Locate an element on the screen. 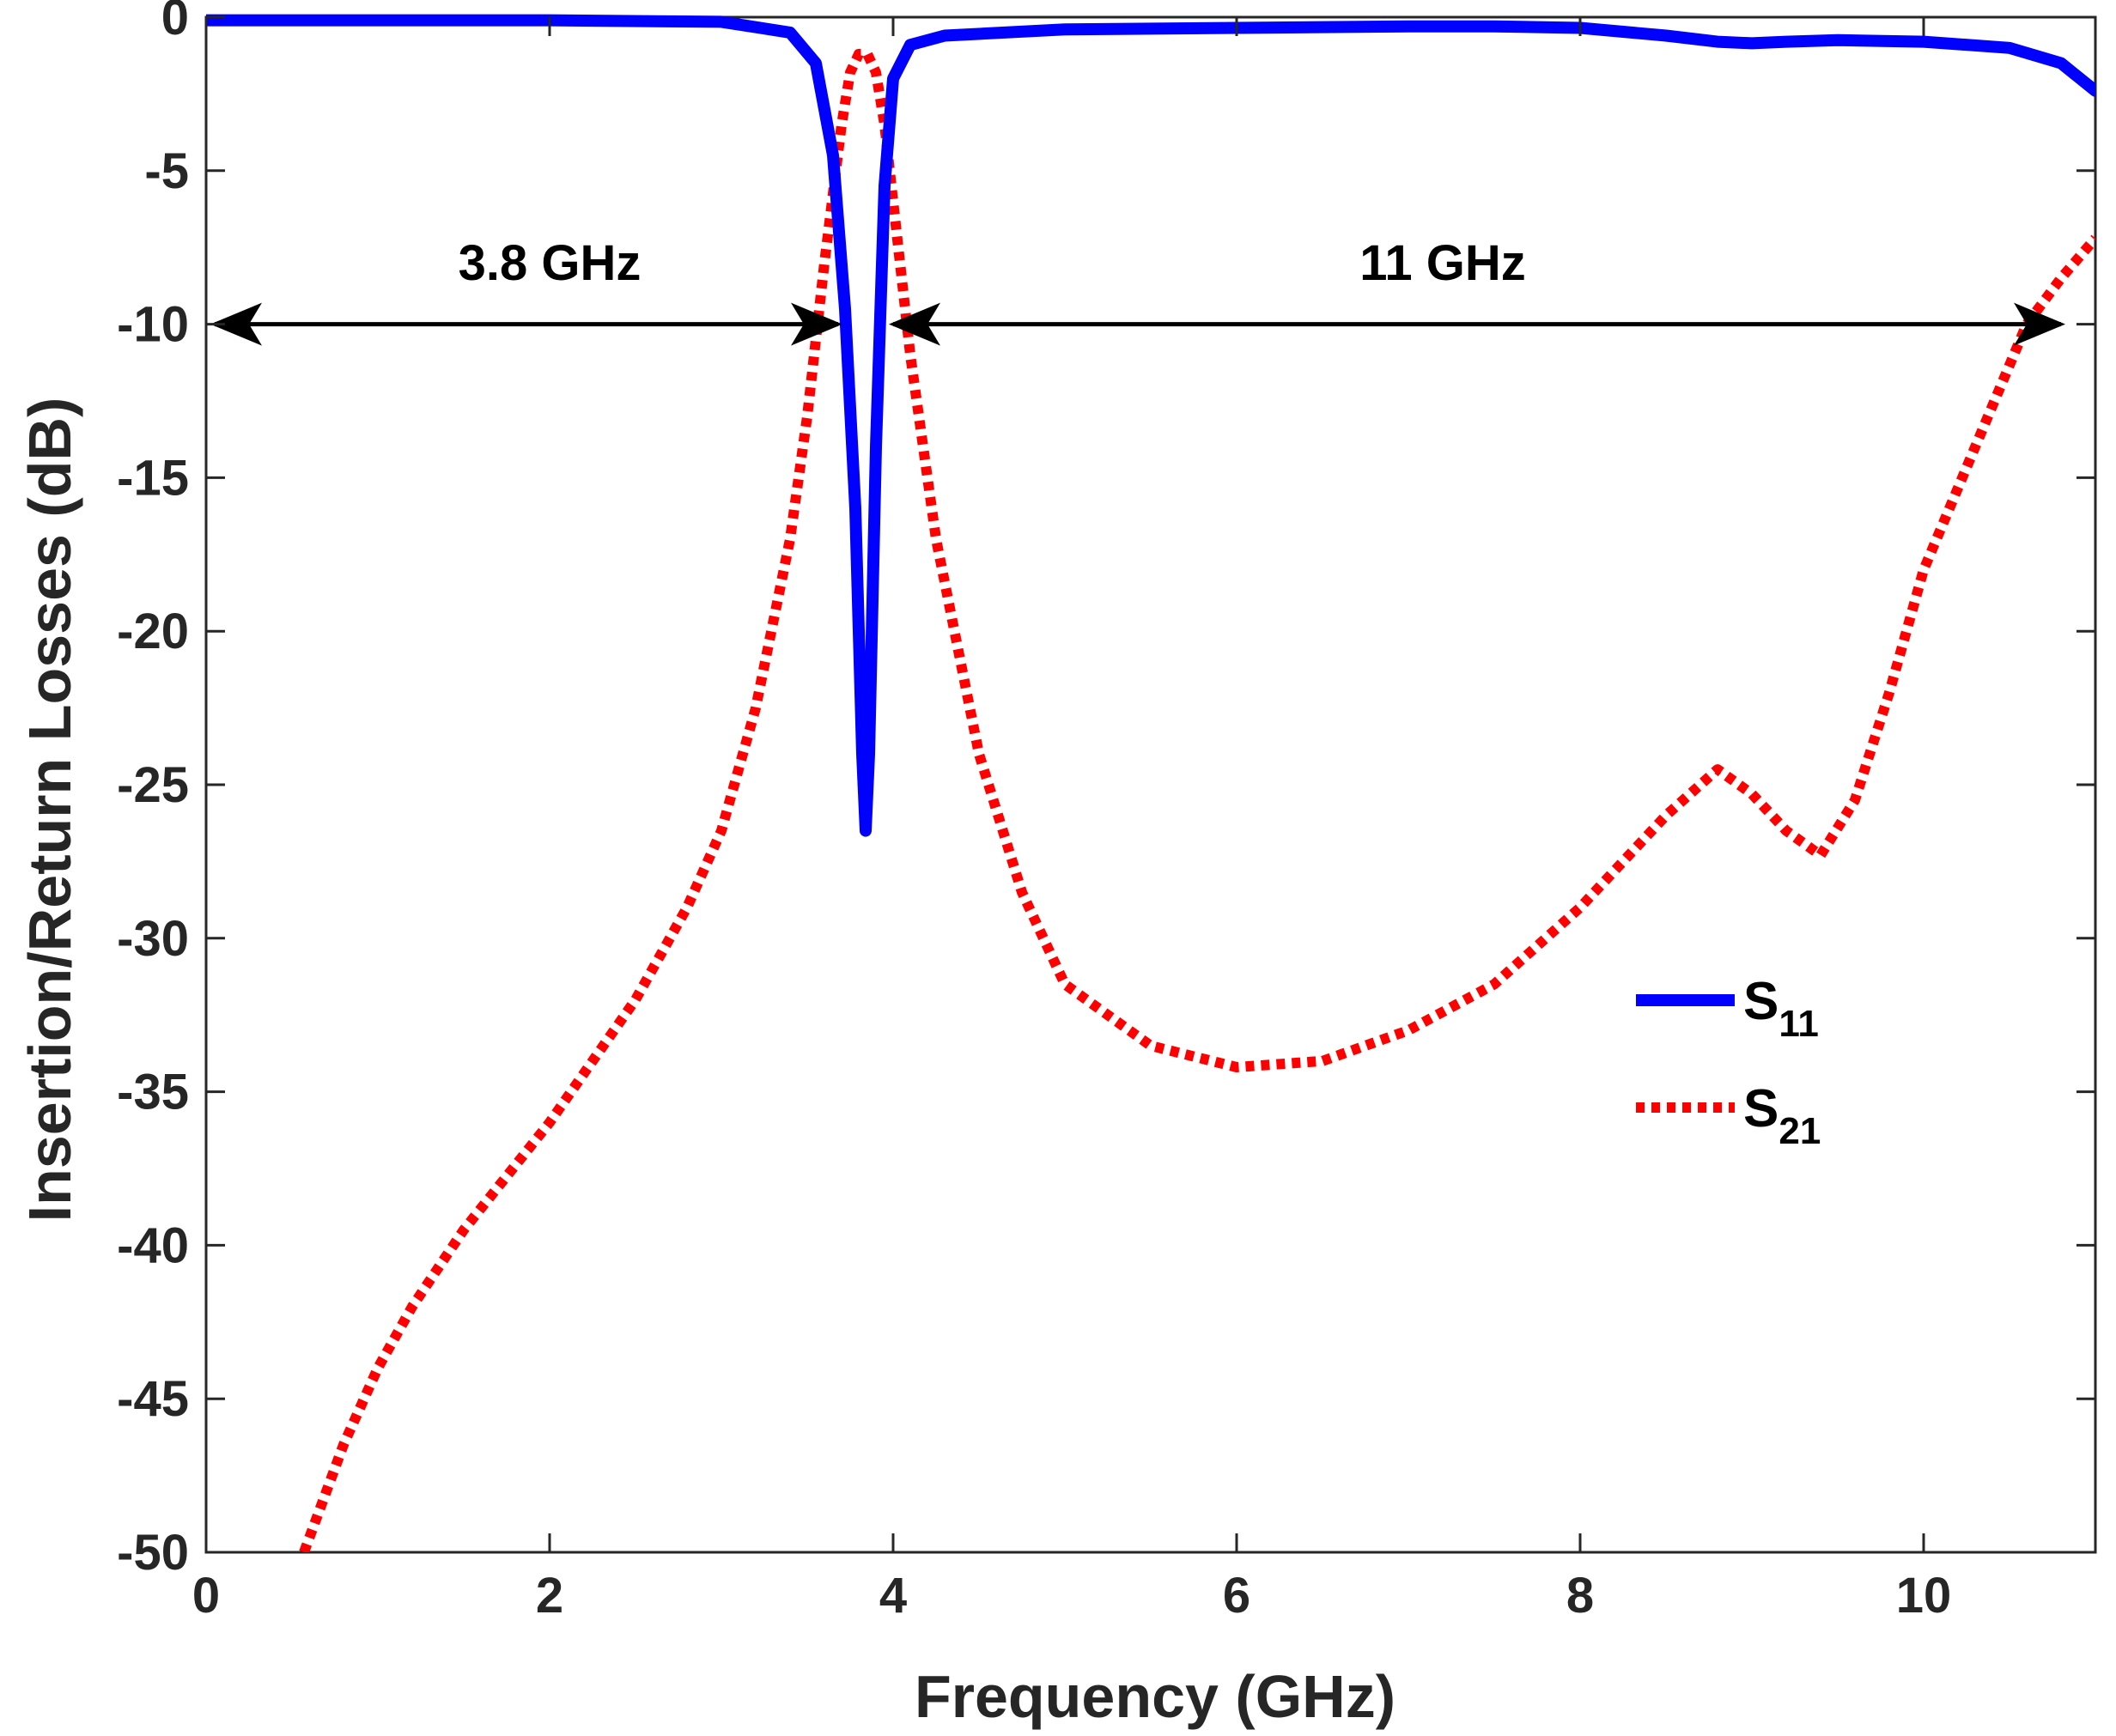 This screenshot has width=2116, height=1736. y-tick-label: 0 is located at coordinates (175, 23).